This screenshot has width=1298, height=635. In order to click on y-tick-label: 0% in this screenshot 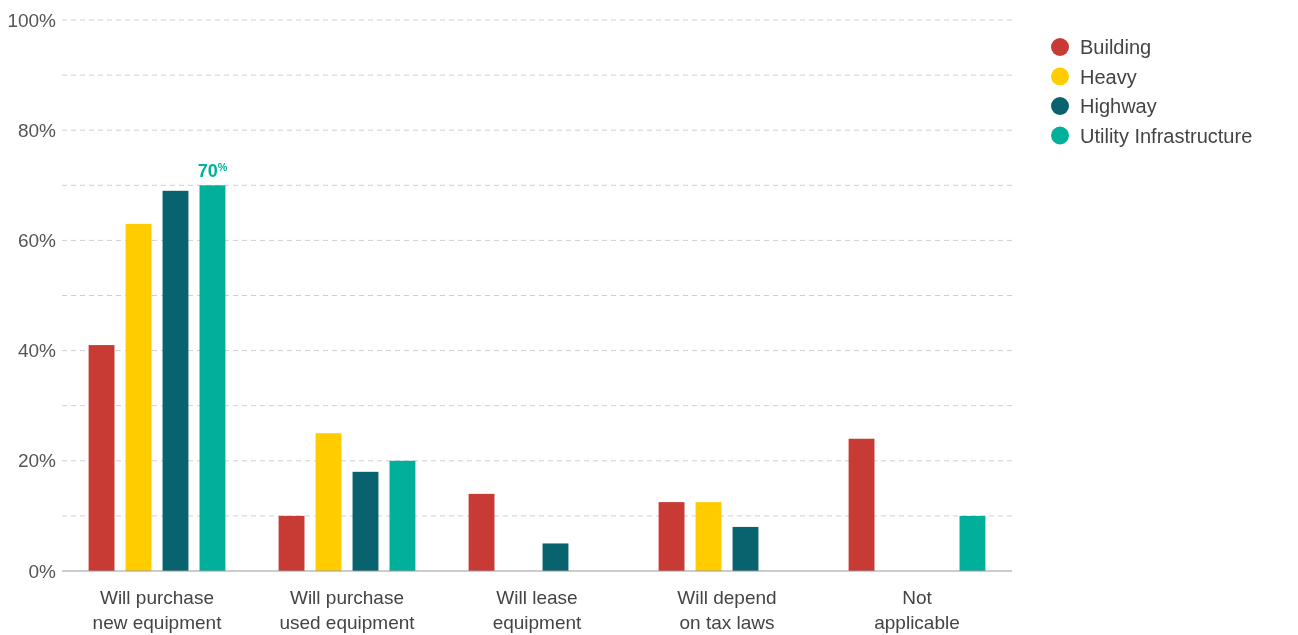, I will do `click(42, 571)`.